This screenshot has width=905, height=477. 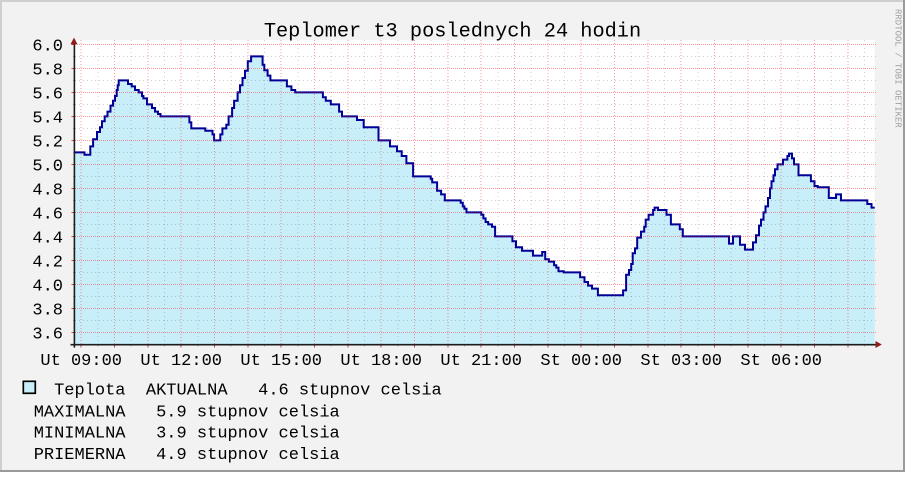 What do you see at coordinates (47, 214) in the screenshot?
I see `svg-text: 4.6` at bounding box center [47, 214].